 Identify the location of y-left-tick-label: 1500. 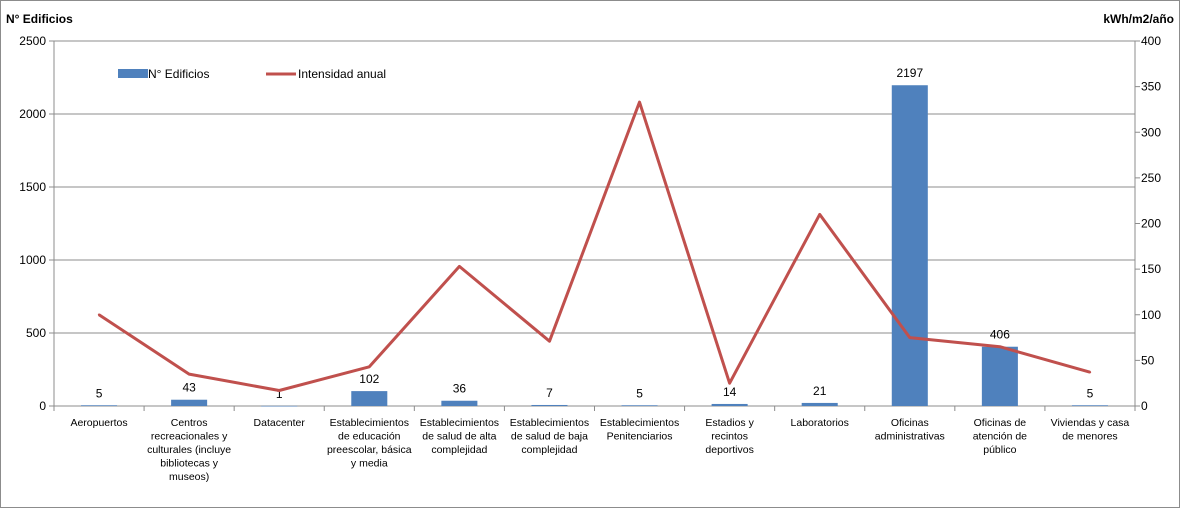
(32, 187).